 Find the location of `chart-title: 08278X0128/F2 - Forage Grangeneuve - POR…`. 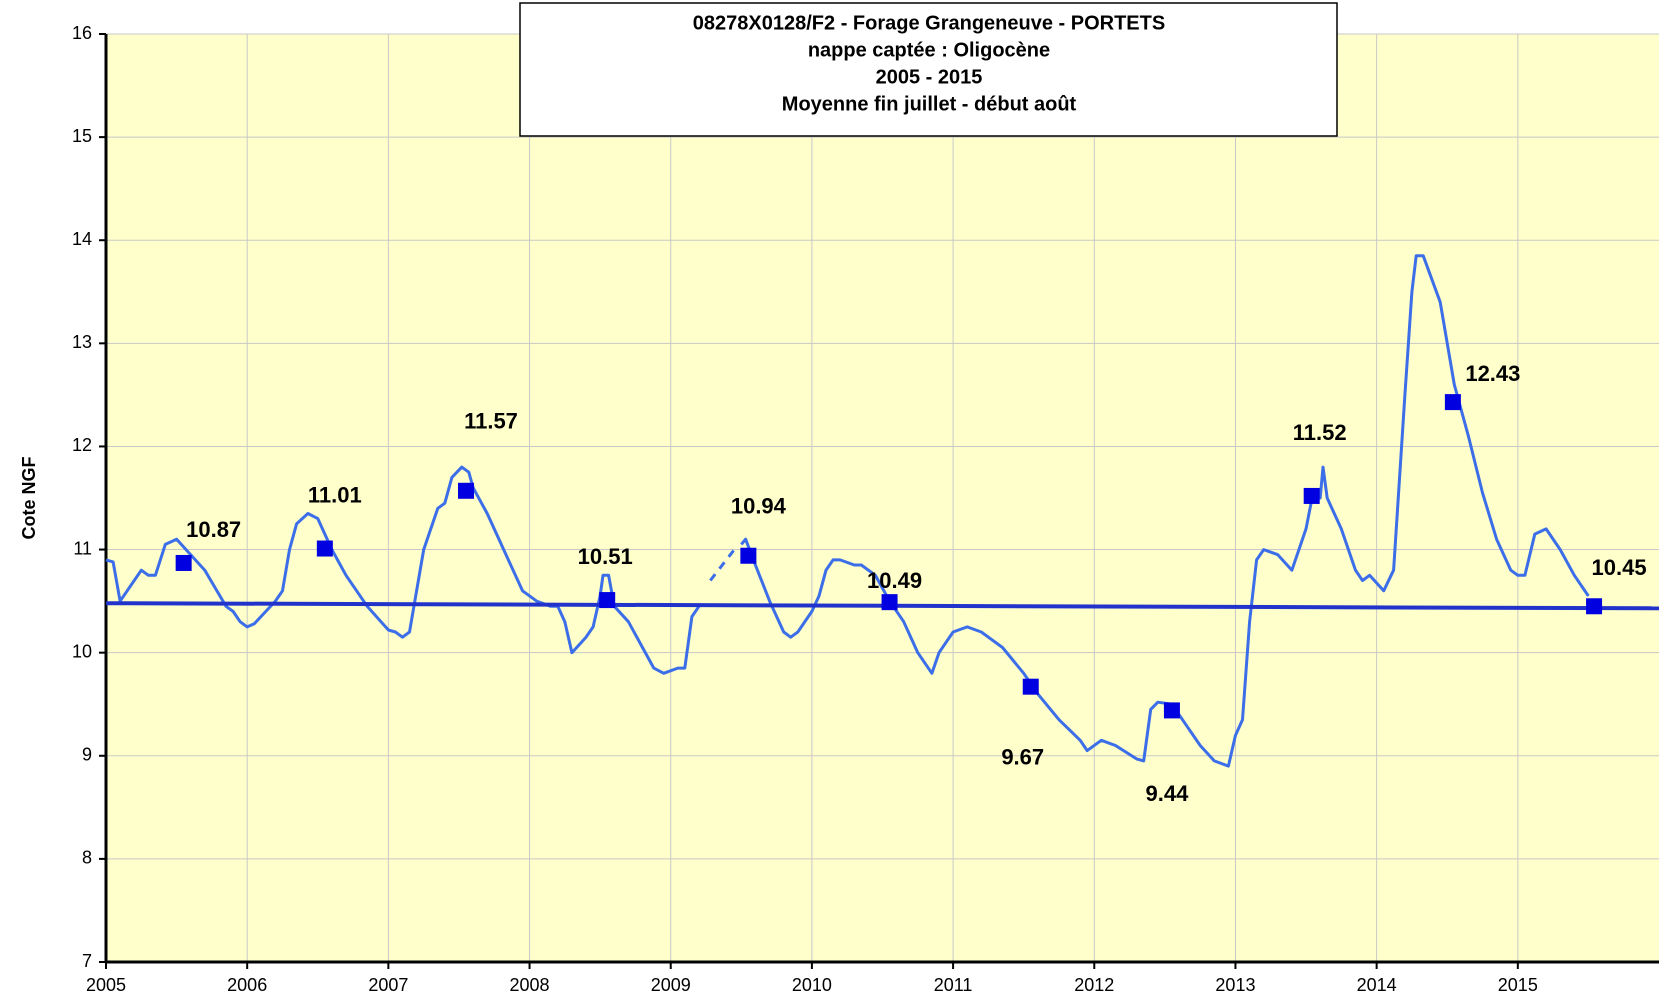

chart-title: 08278X0128/F2 - Forage Grangeneuve - POR… is located at coordinates (929, 23).